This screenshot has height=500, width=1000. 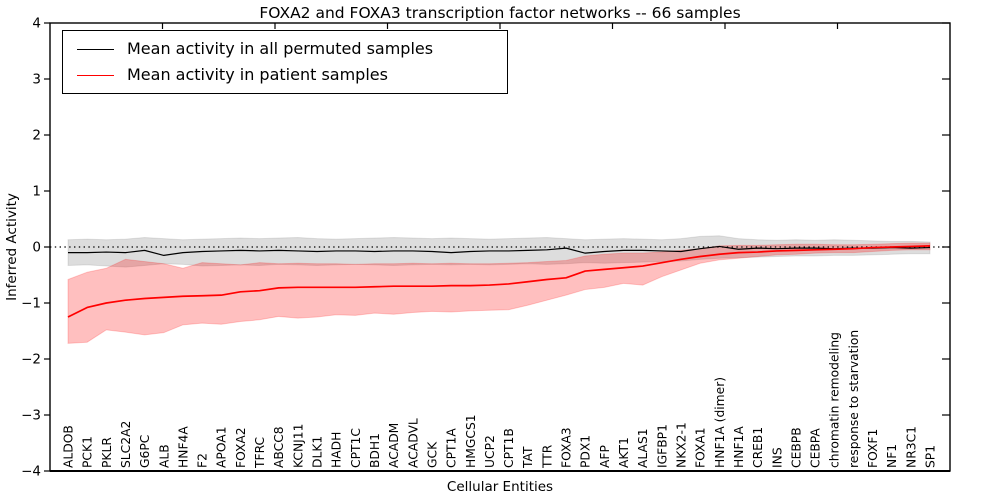 What do you see at coordinates (31, 416) in the screenshot?
I see `svg-text: −3` at bounding box center [31, 416].